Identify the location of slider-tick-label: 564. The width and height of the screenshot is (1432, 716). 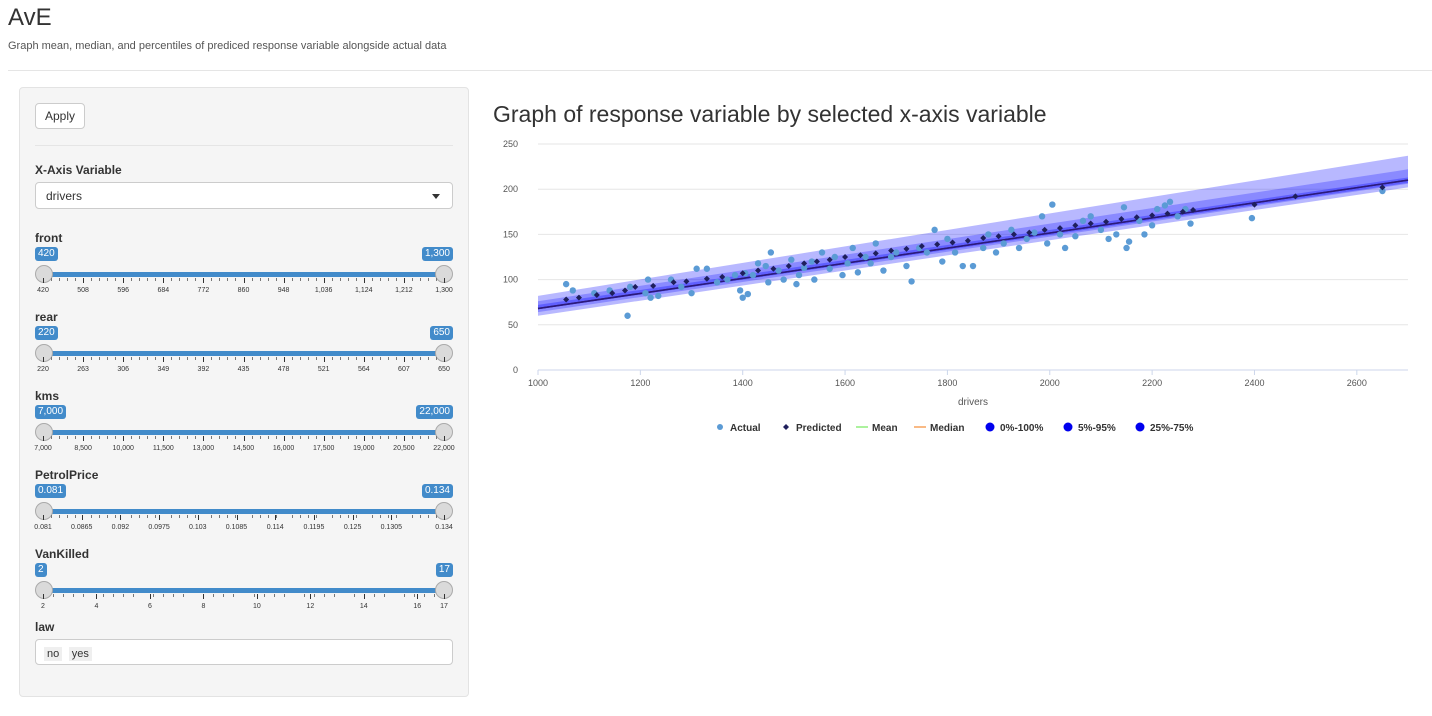
(363, 369).